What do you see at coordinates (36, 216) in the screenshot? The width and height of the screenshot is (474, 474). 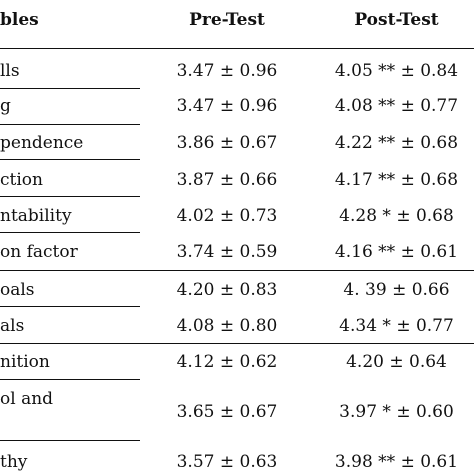 I see `row-variable: ntability` at bounding box center [36, 216].